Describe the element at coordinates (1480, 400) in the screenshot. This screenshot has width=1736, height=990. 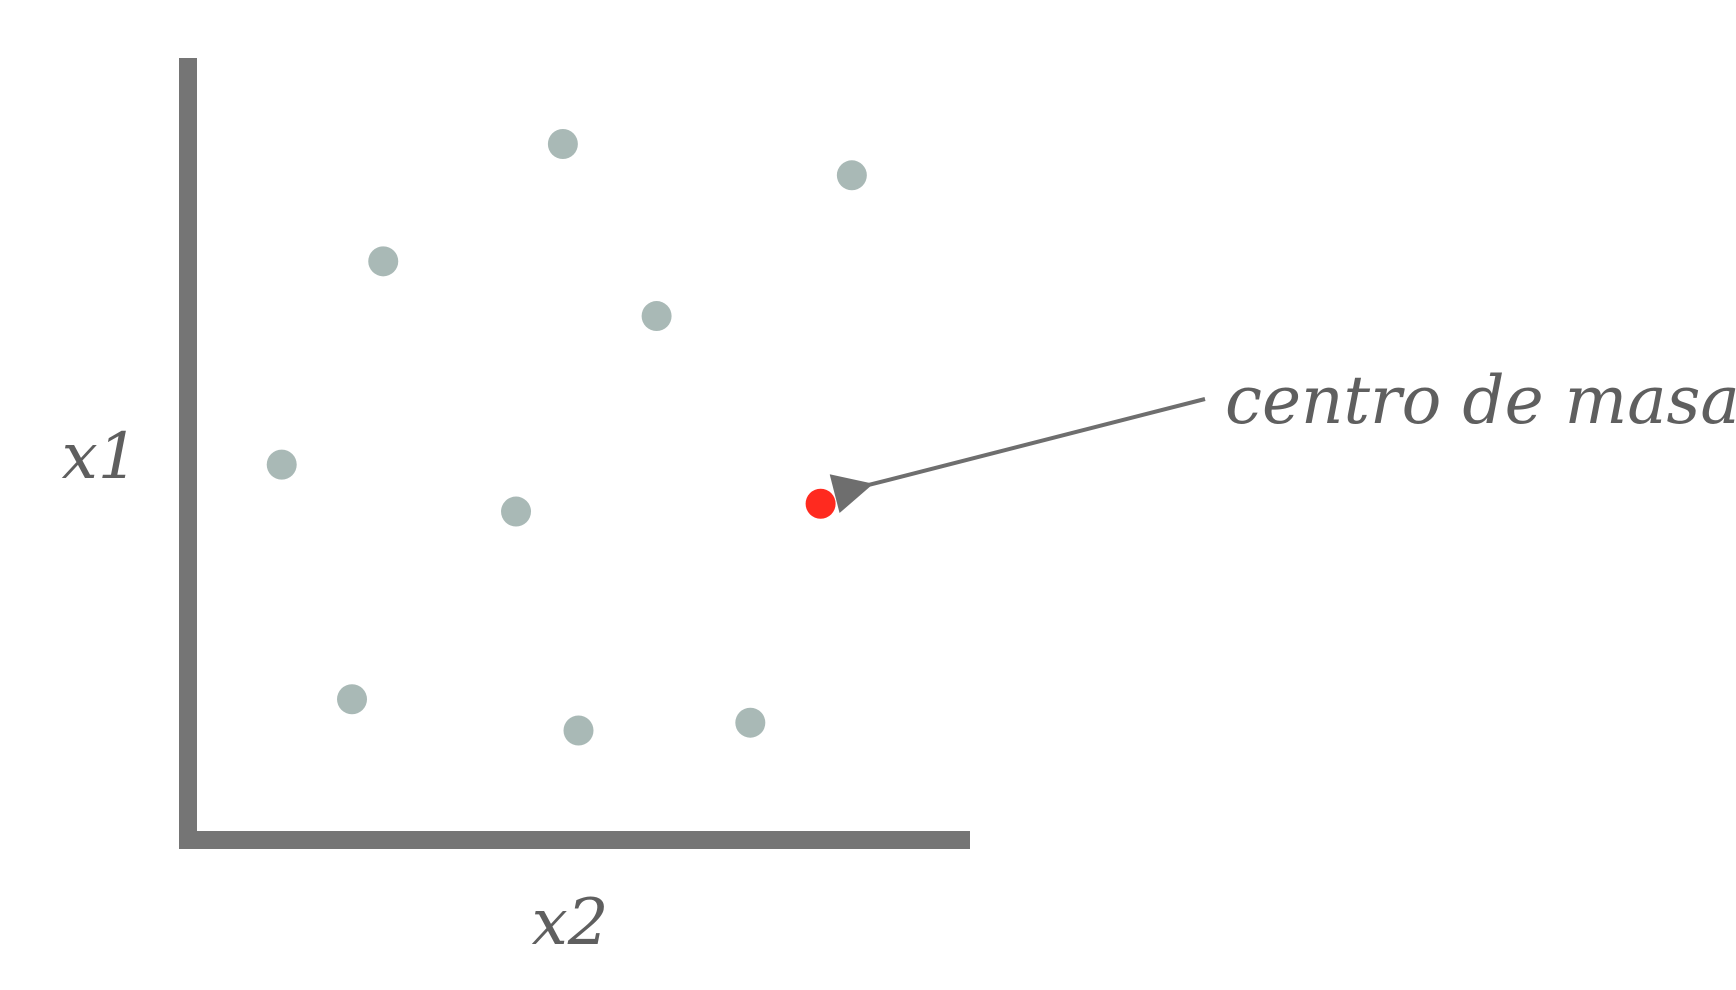
I see `annotation-label: centro de masas` at that location.